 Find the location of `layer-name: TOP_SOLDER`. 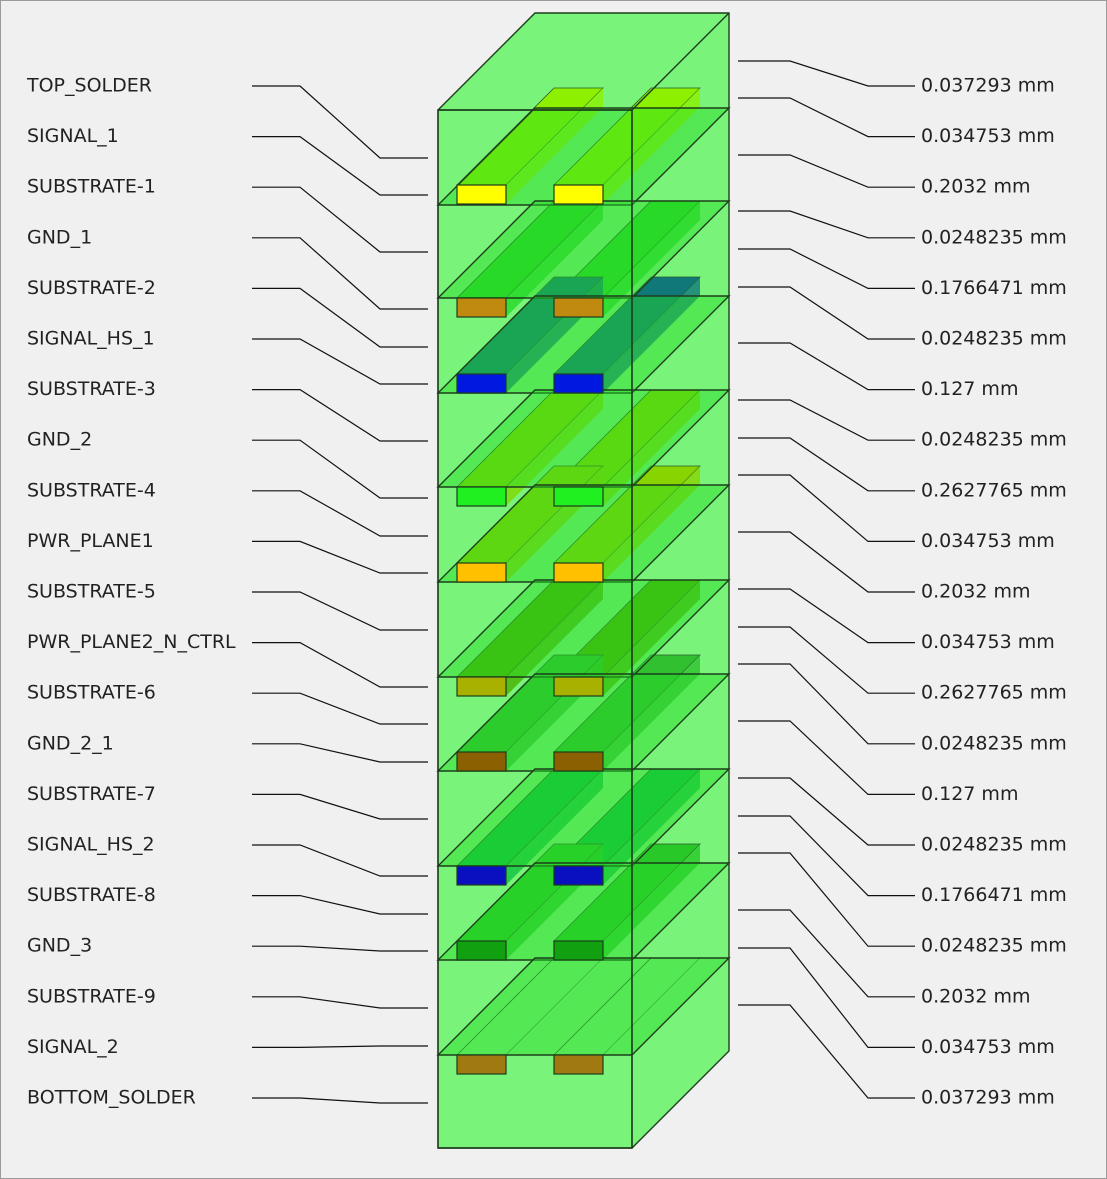

layer-name: TOP_SOLDER is located at coordinates (89, 86).